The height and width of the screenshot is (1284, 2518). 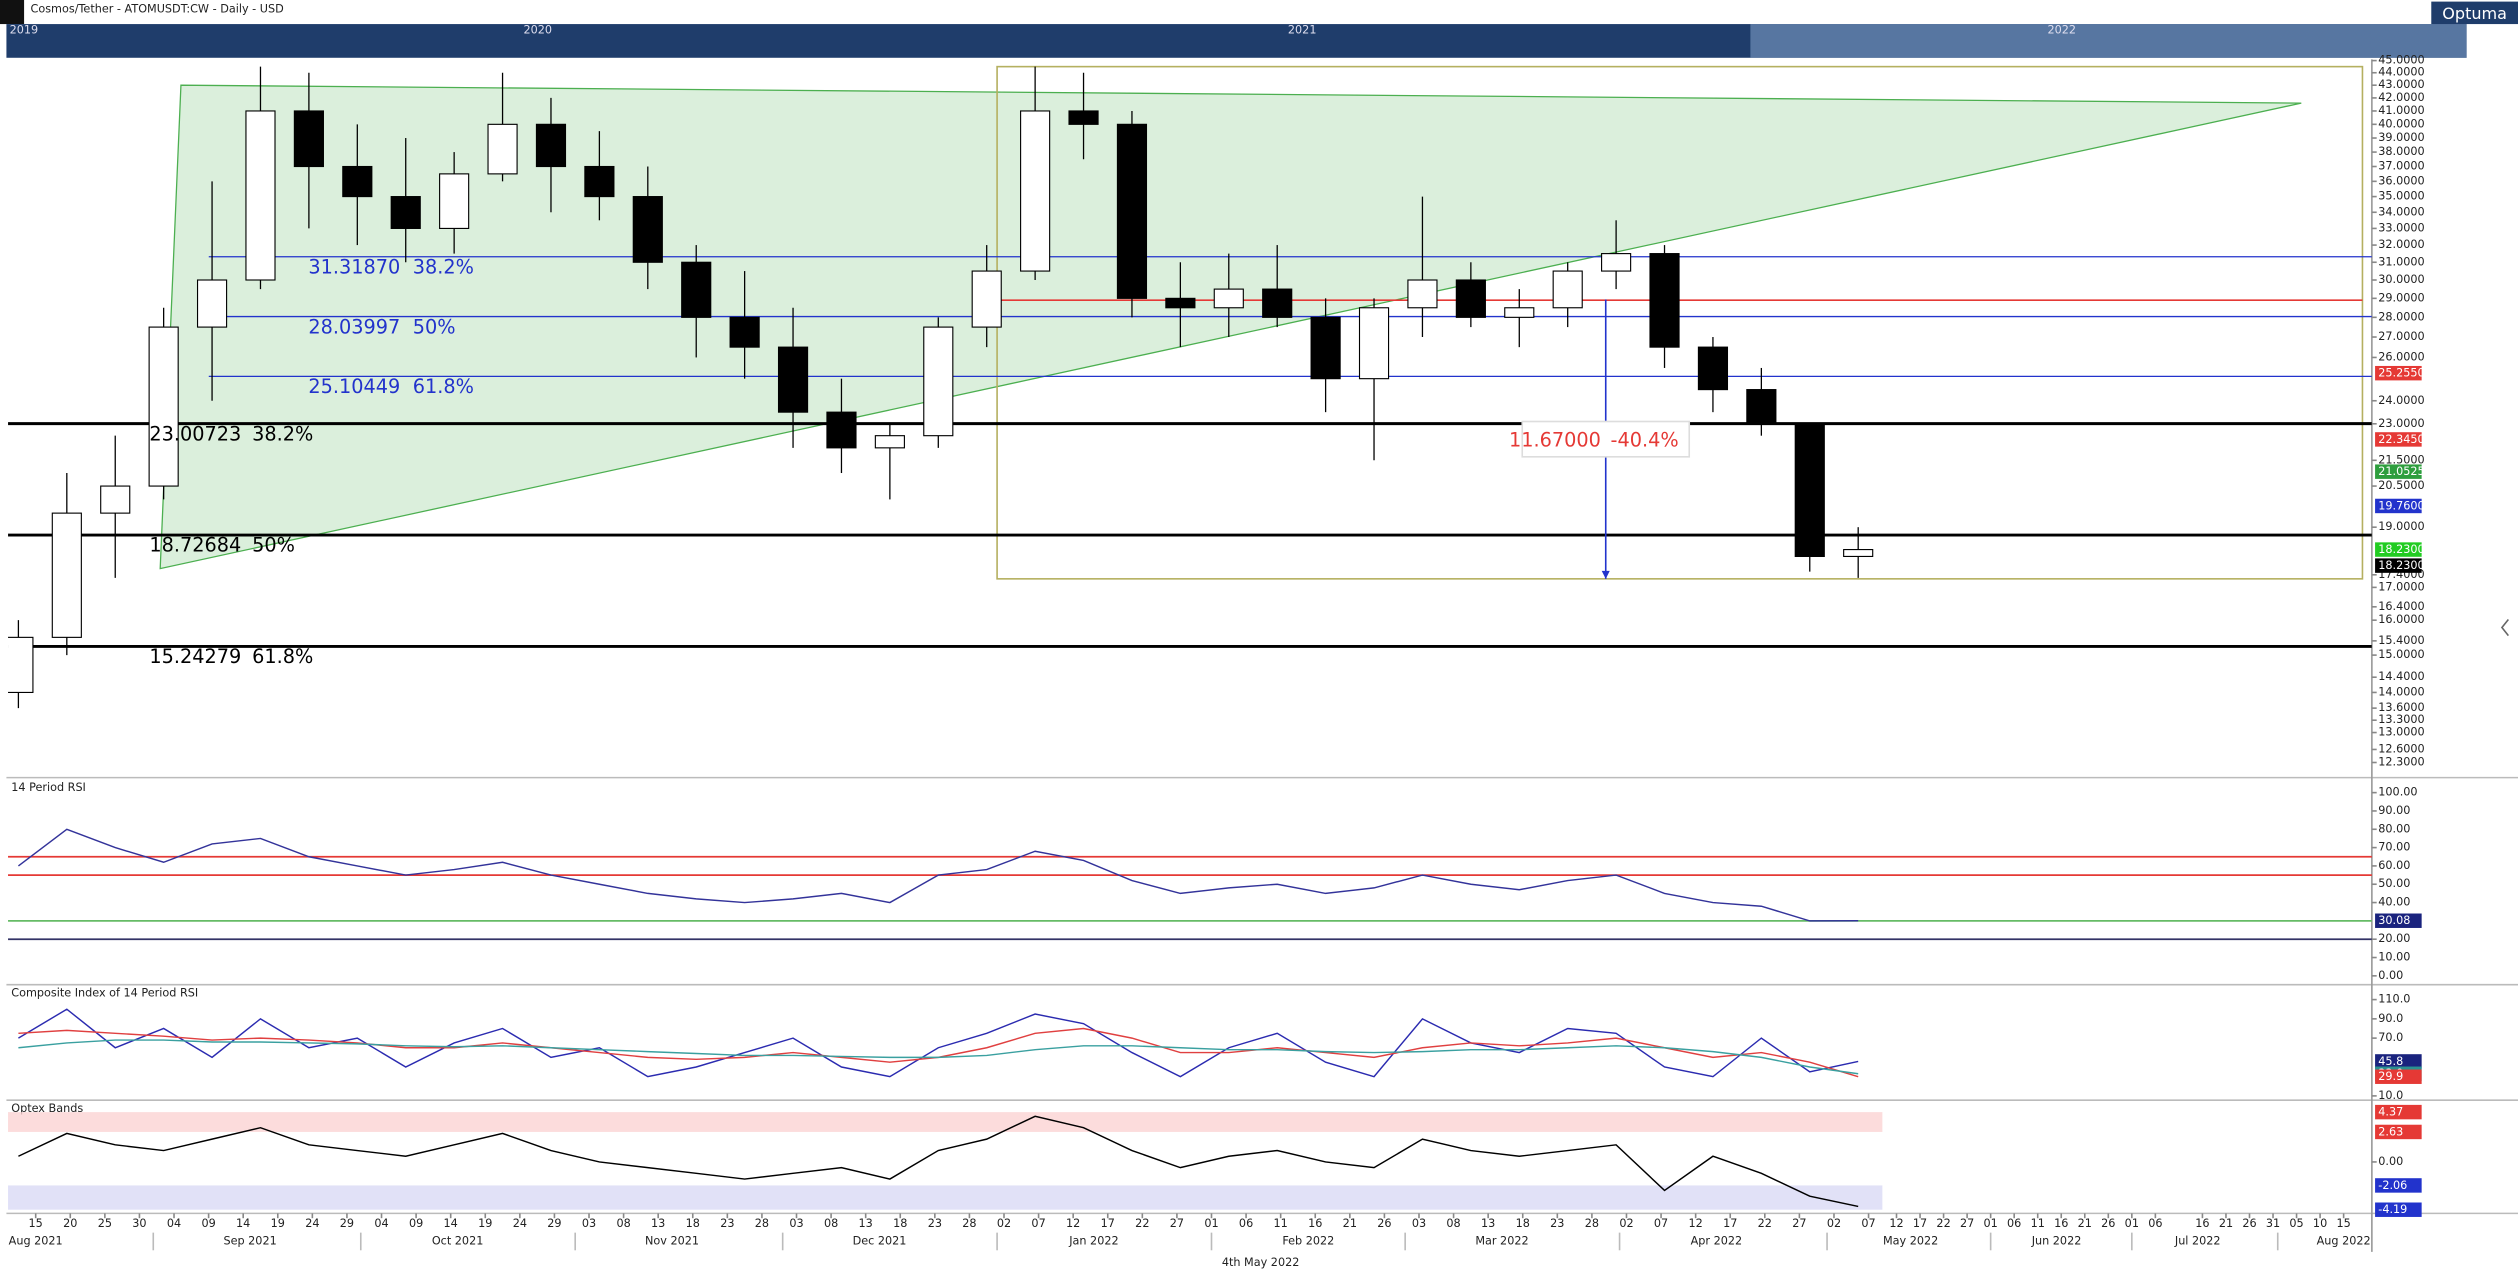 What do you see at coordinates (2401, 748) in the screenshot?
I see `y-tick-label: 12.6000` at bounding box center [2401, 748].